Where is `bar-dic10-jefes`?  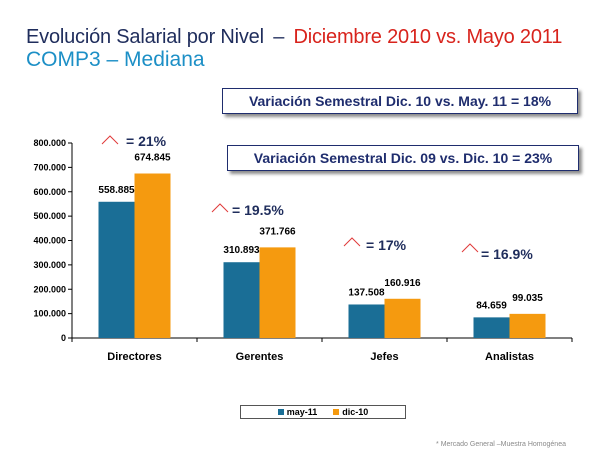
bar-dic10-jefes is located at coordinates (402, 318).